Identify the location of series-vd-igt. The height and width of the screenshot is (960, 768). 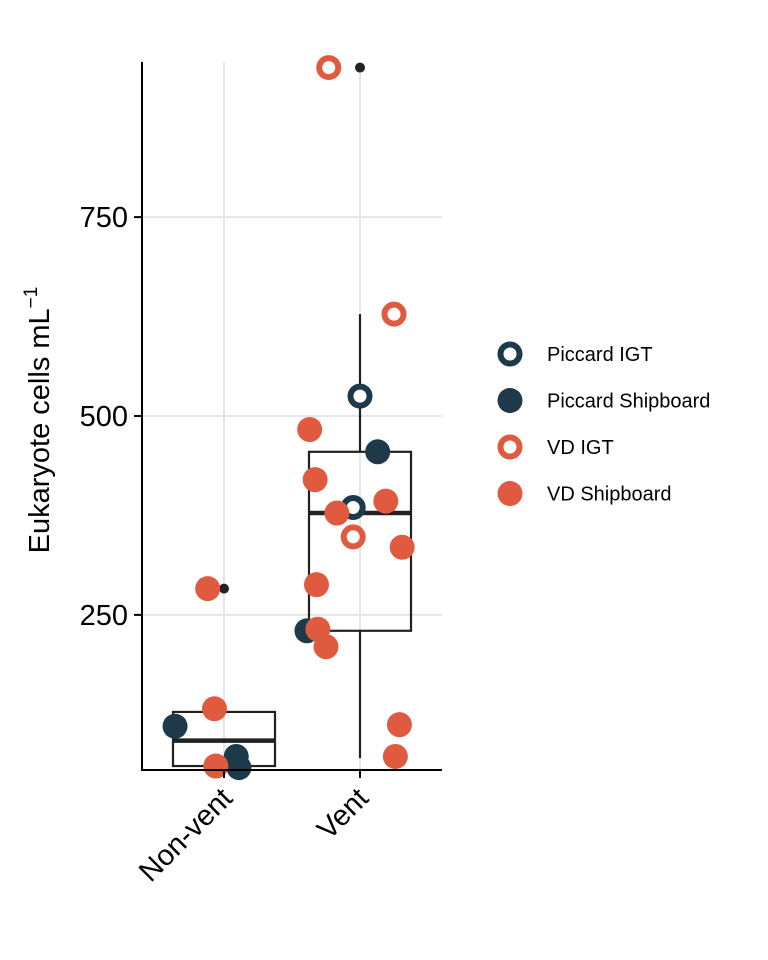
(361, 302).